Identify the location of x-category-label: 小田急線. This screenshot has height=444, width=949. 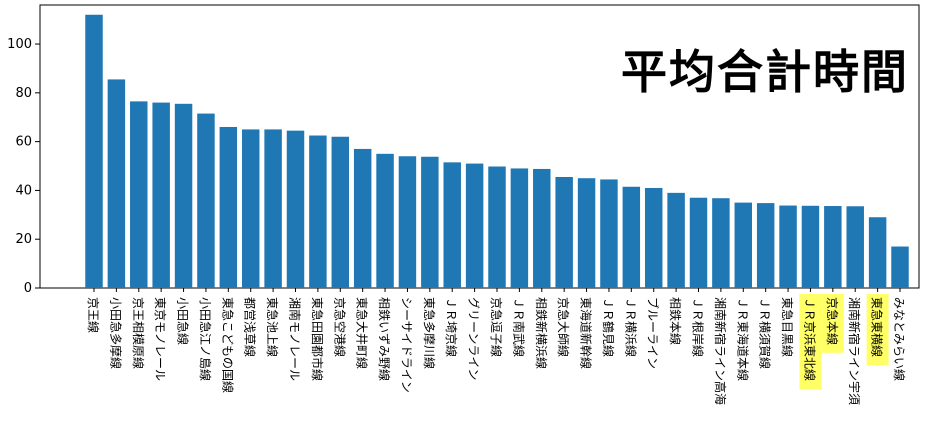
(183, 321).